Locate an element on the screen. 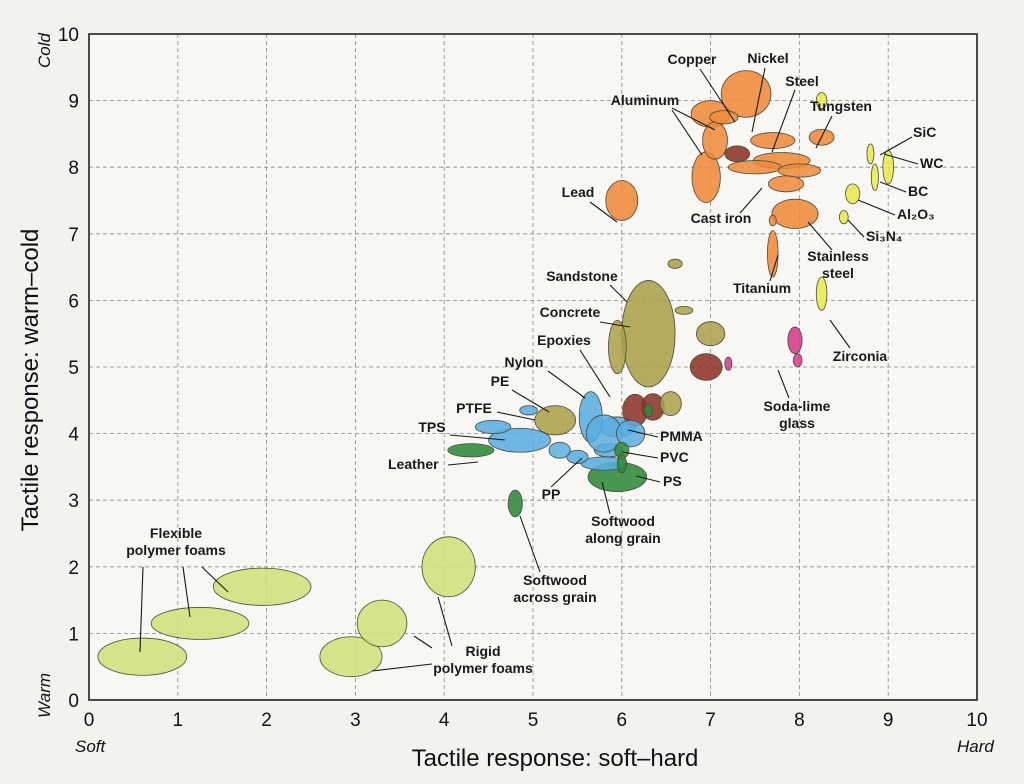 The width and height of the screenshot is (1024, 784). x-tick-label: 8 is located at coordinates (799, 720).